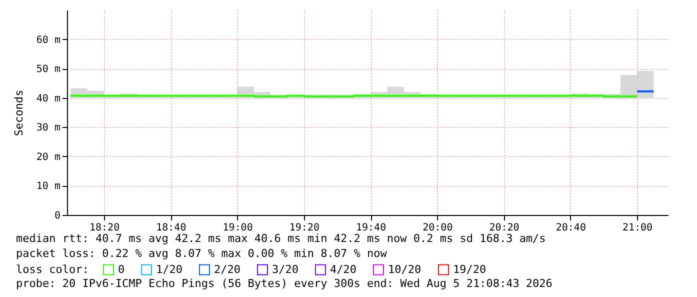  I want to click on x-tick-label: 18:40, so click(171, 228).